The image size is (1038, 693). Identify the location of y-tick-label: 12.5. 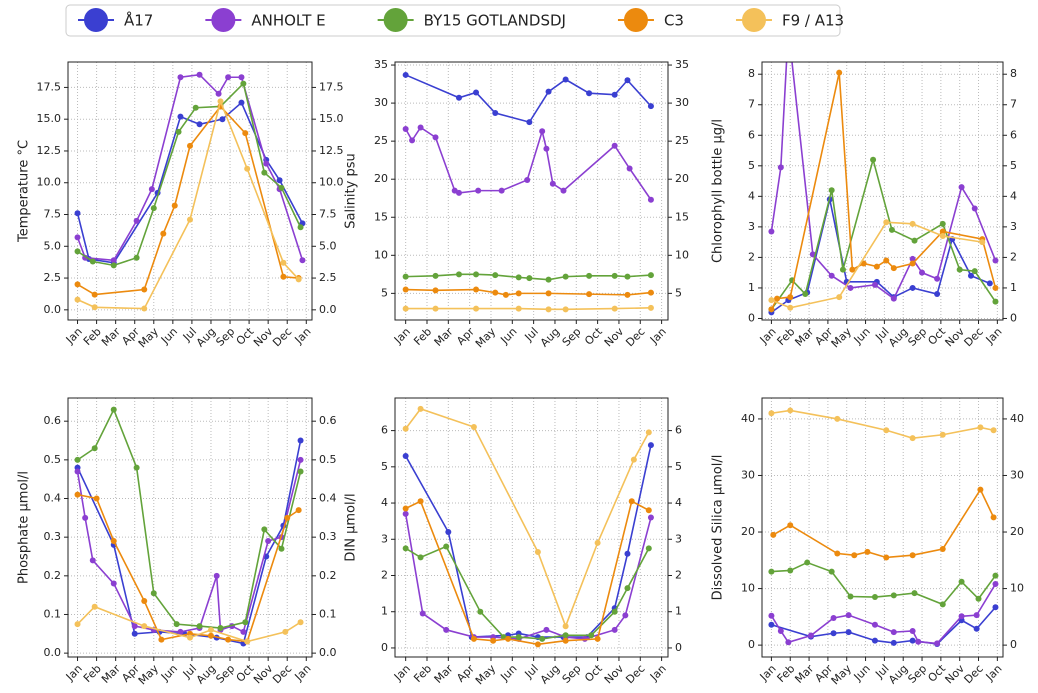
(49, 150).